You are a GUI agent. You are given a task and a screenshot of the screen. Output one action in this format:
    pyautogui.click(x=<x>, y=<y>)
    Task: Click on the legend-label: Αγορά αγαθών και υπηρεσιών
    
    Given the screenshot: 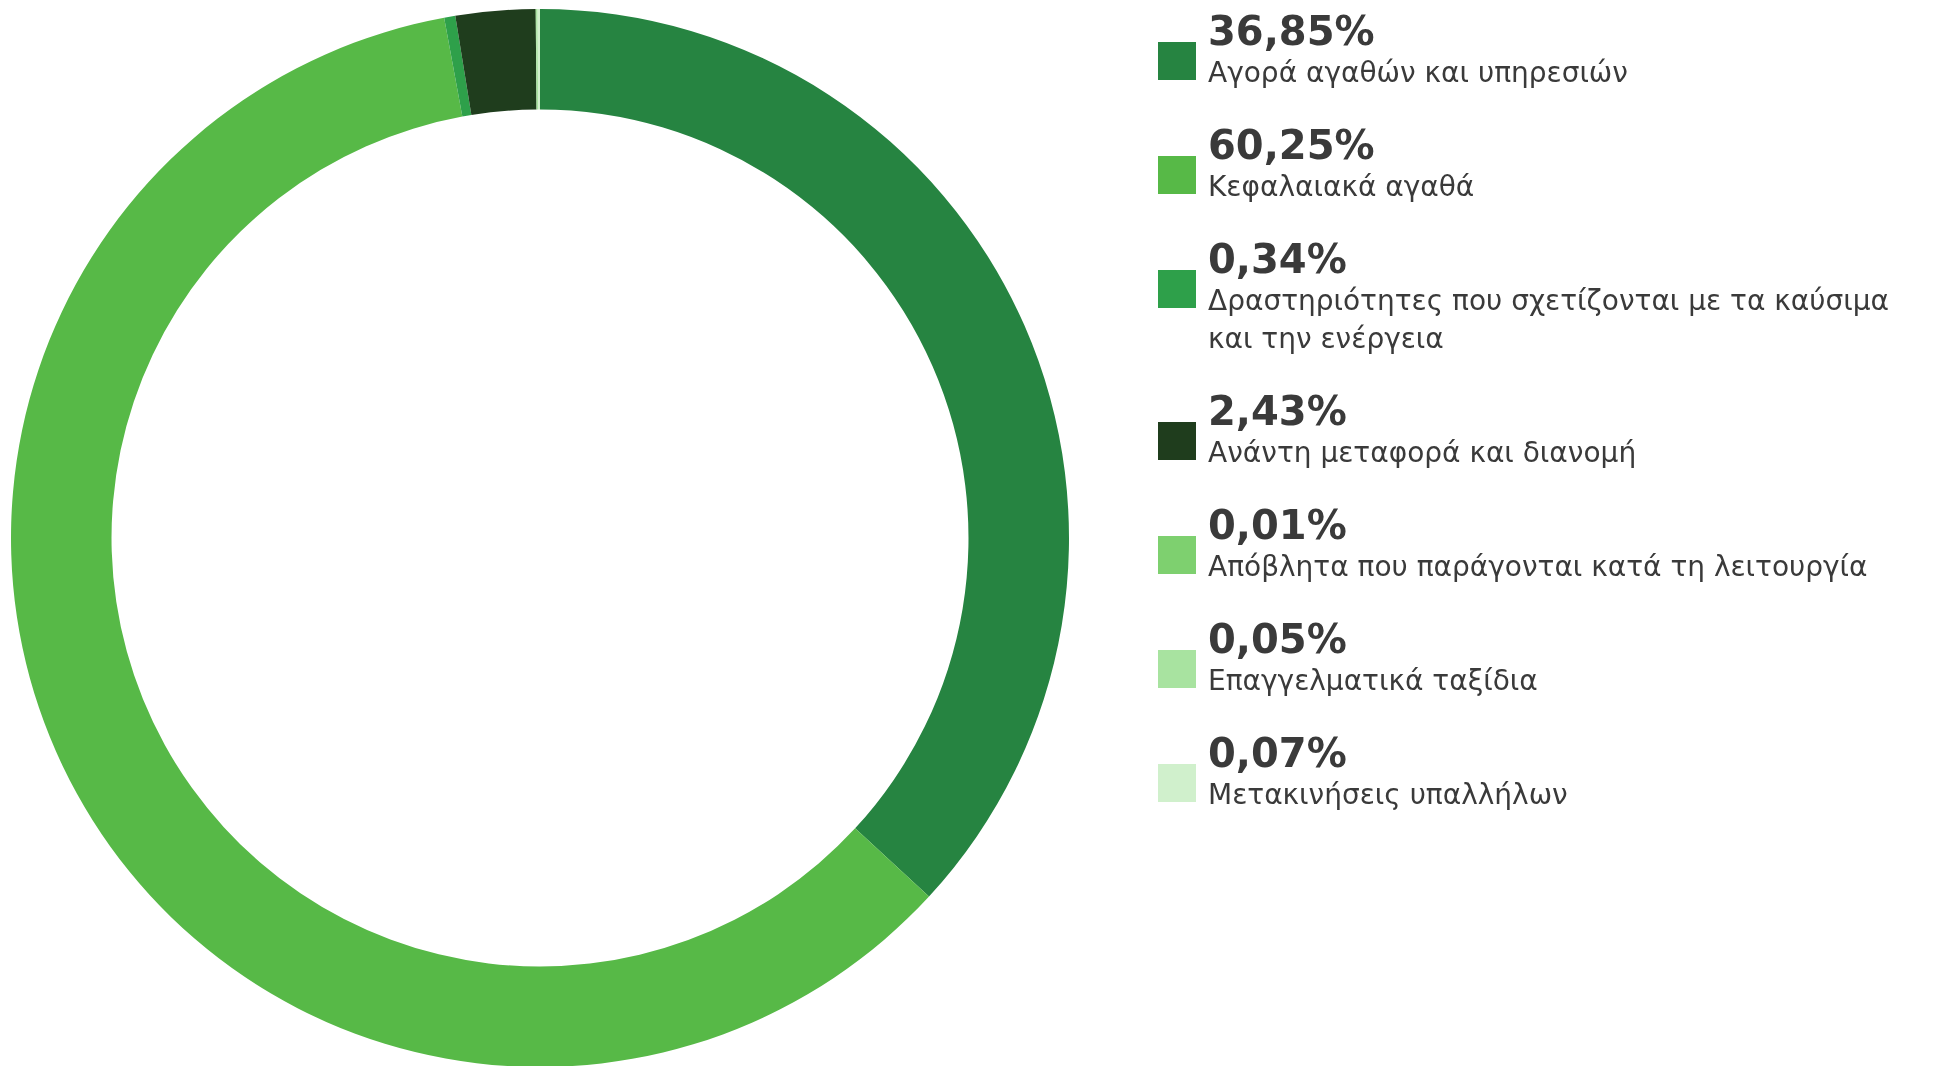 What is the action you would take?
    pyautogui.click(x=1418, y=73)
    